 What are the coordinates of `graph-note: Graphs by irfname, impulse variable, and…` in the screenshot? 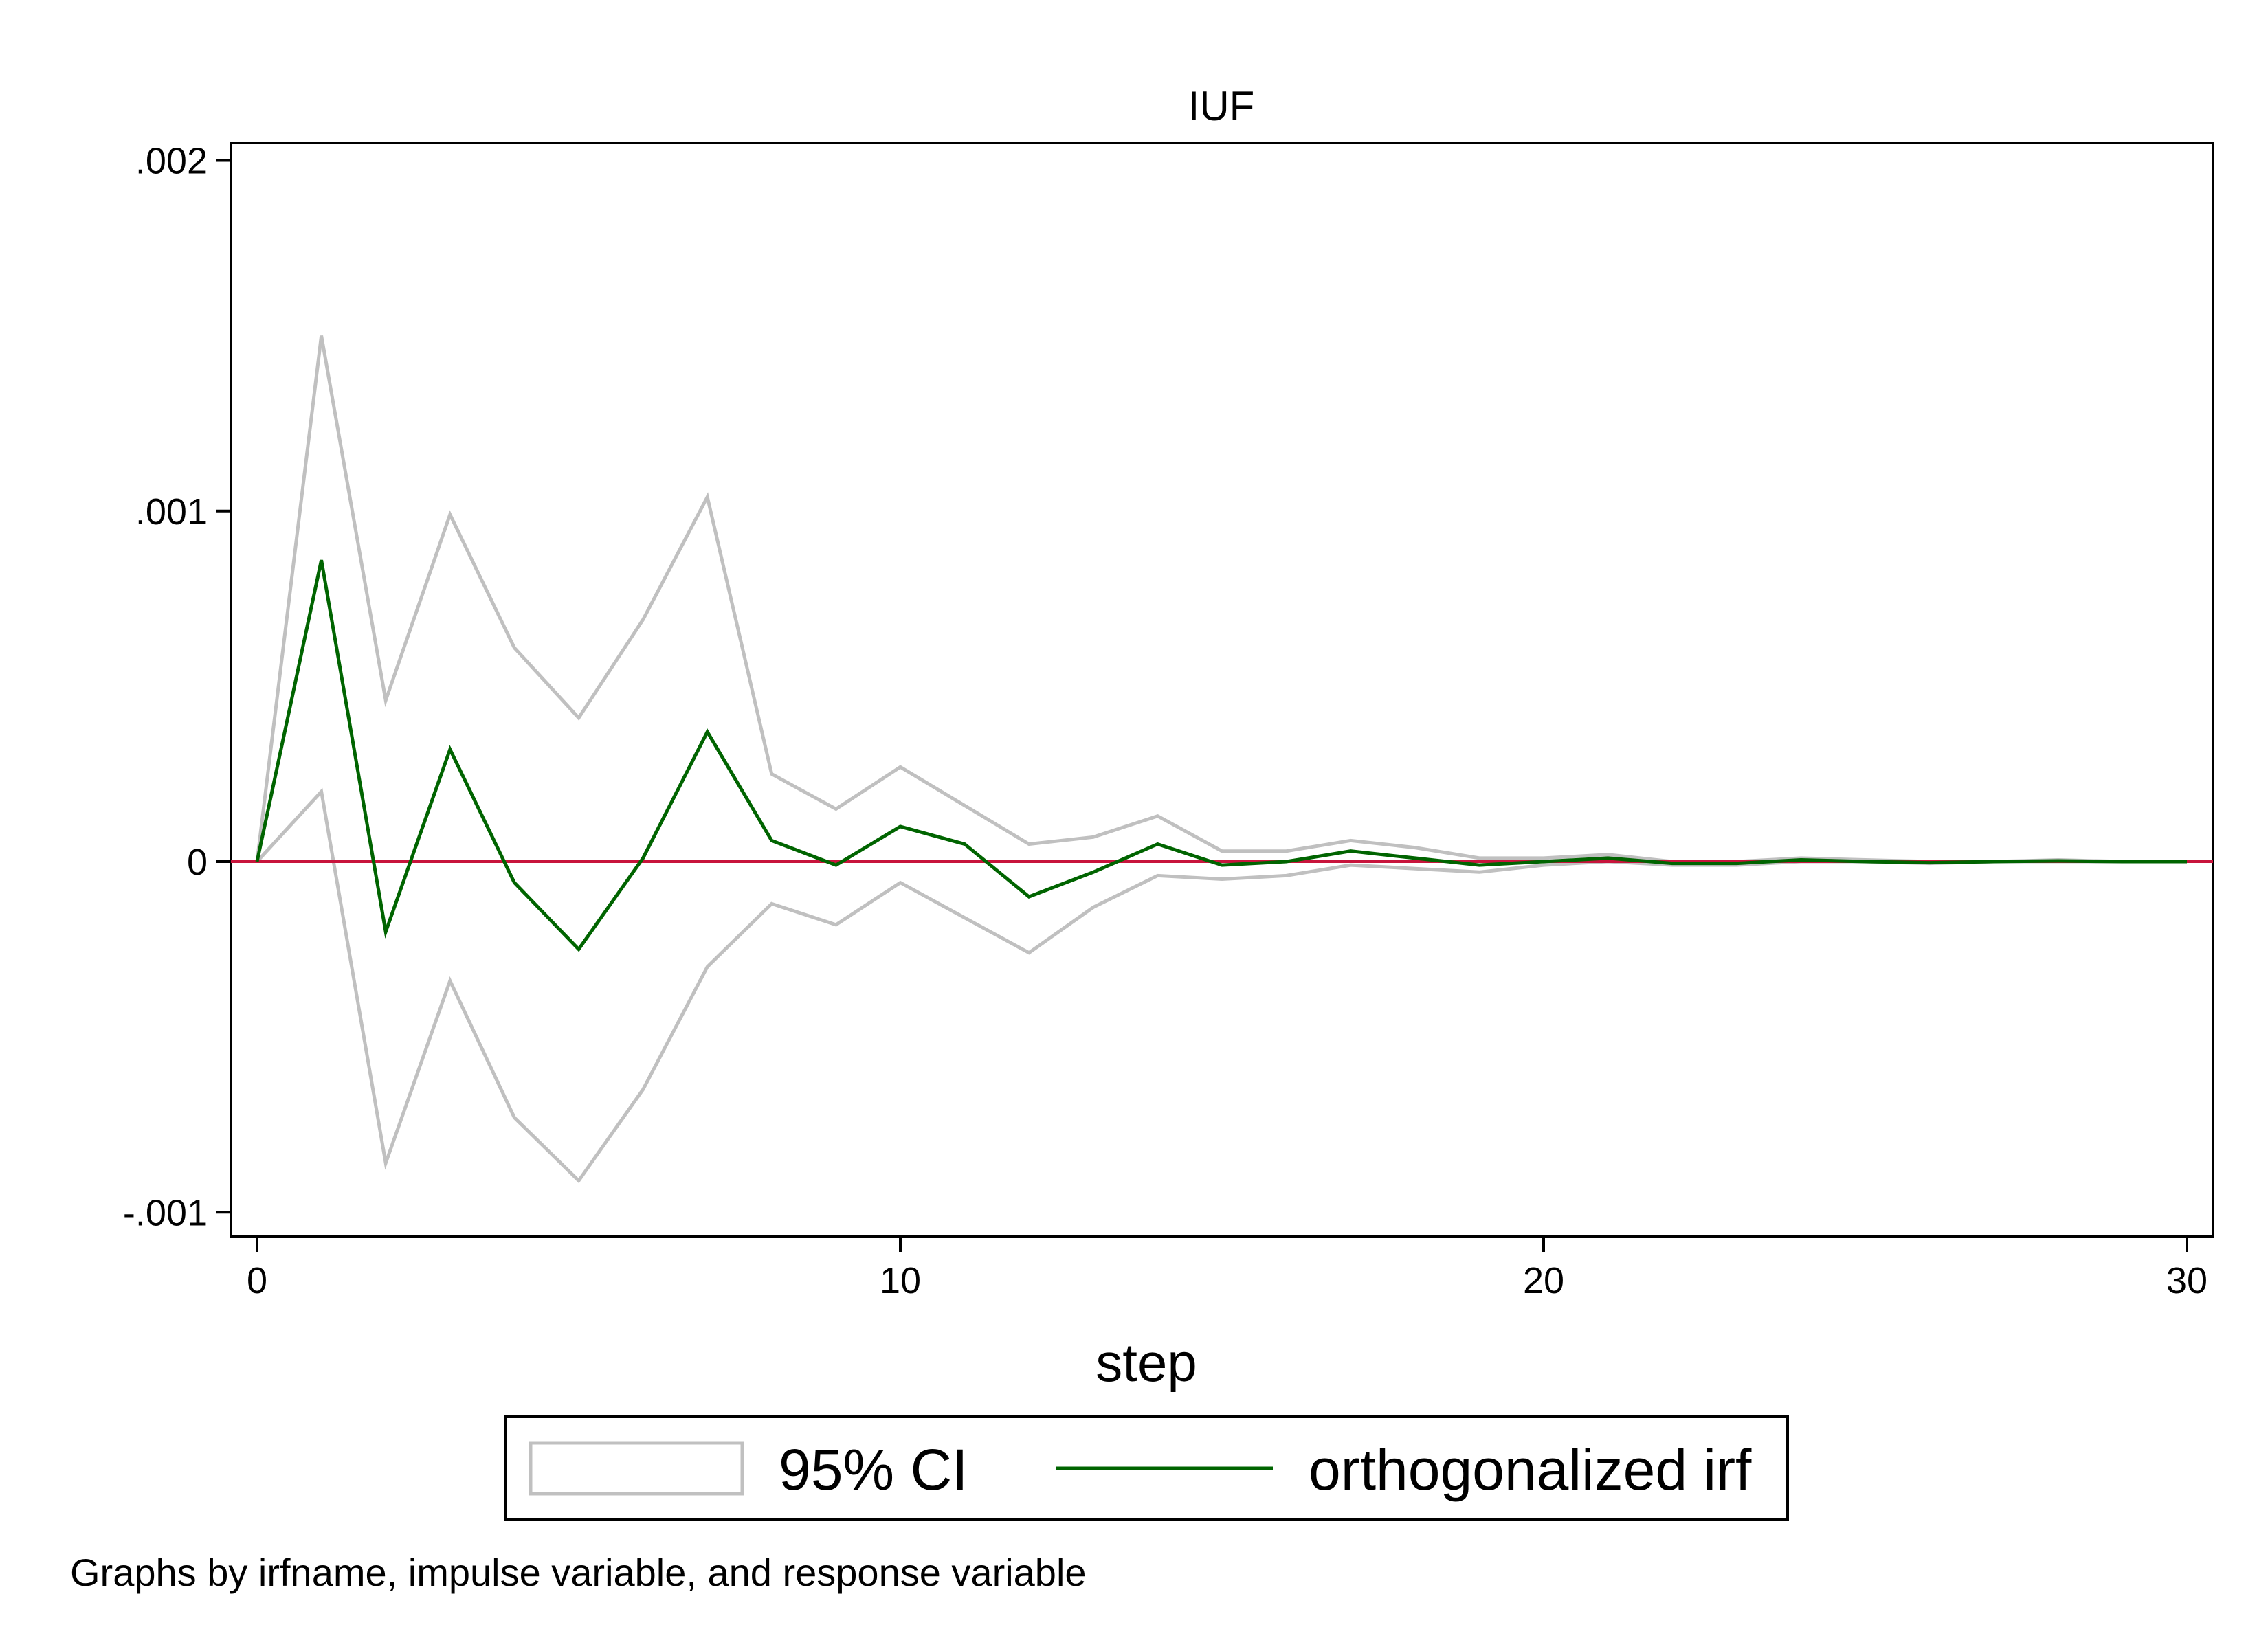 It's located at (578, 1572).